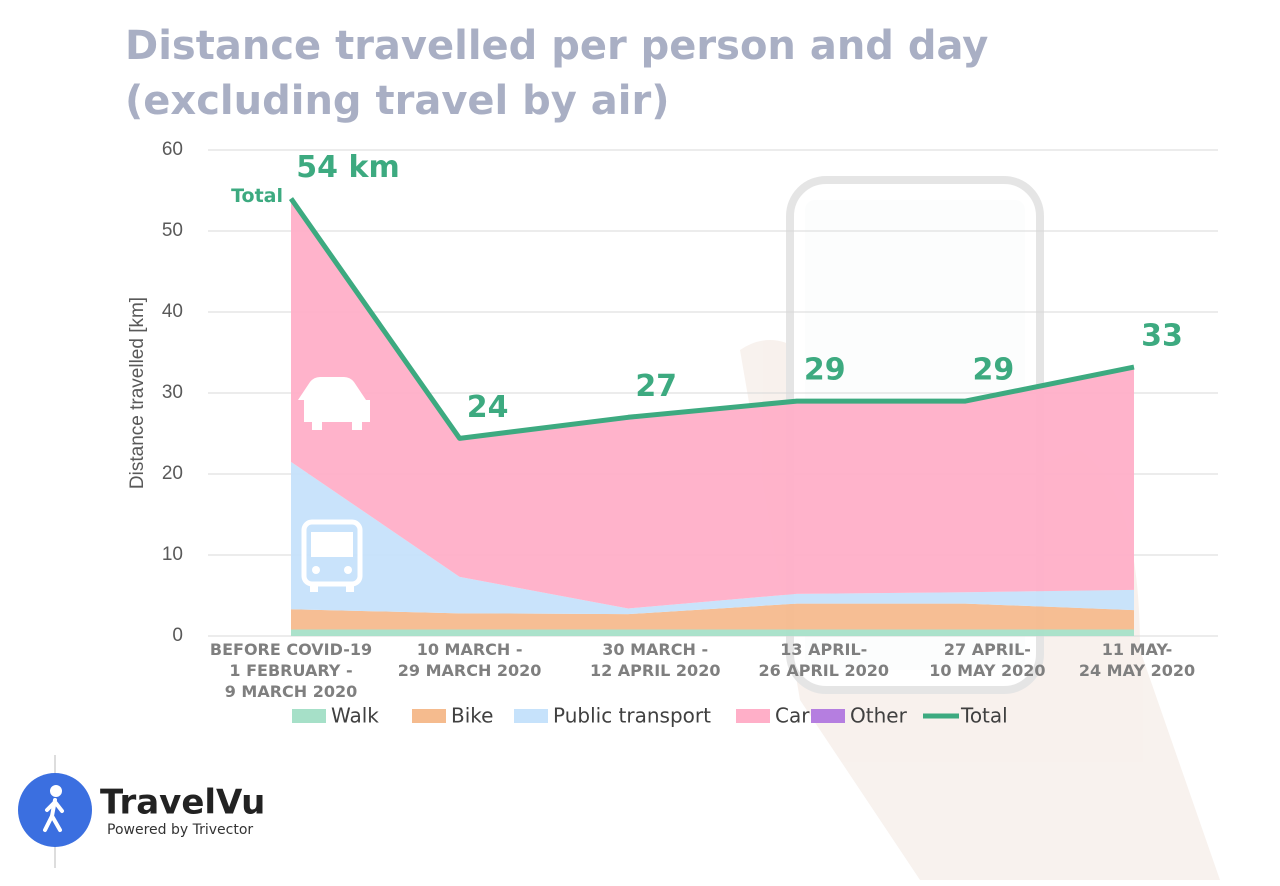 This screenshot has height=886, width=1280. Describe the element at coordinates (655, 660) in the screenshot. I see `x-tick-label: 30 MARCH - 12 APRIL 2020` at that location.